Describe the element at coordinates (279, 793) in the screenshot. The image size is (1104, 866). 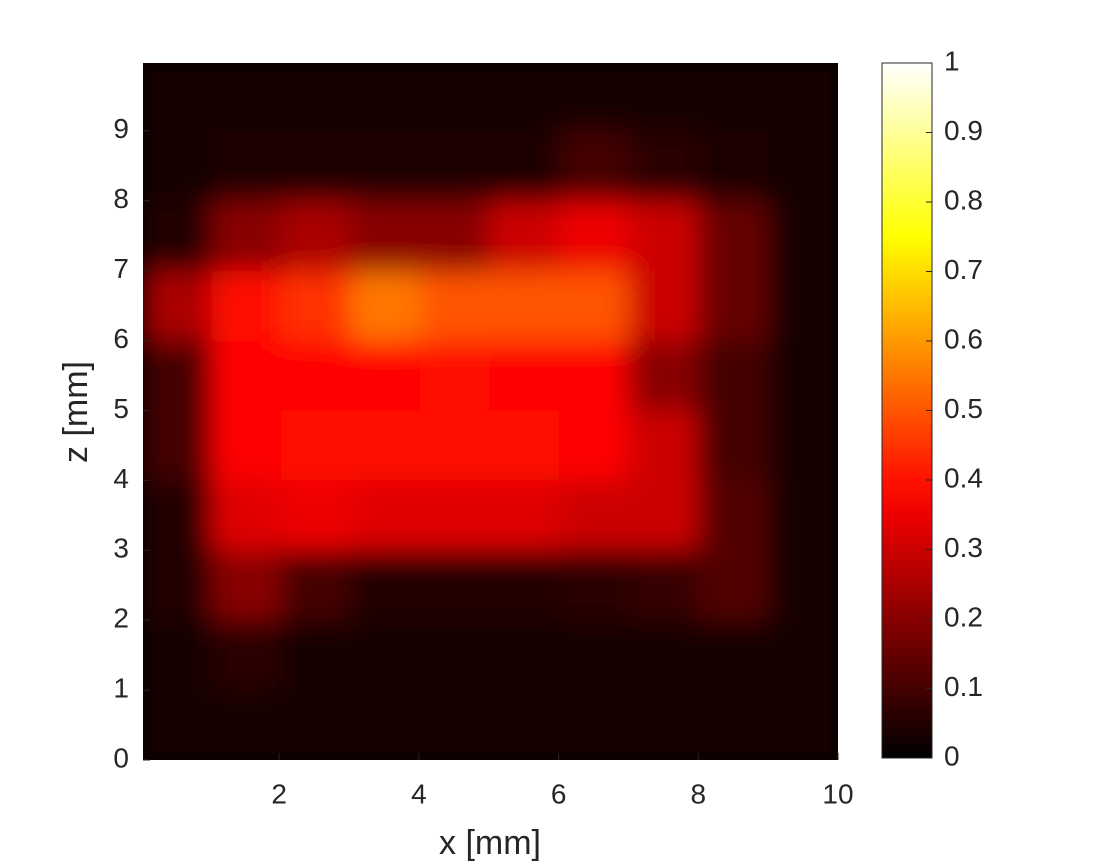
I see `x-tick-label: 2` at that location.